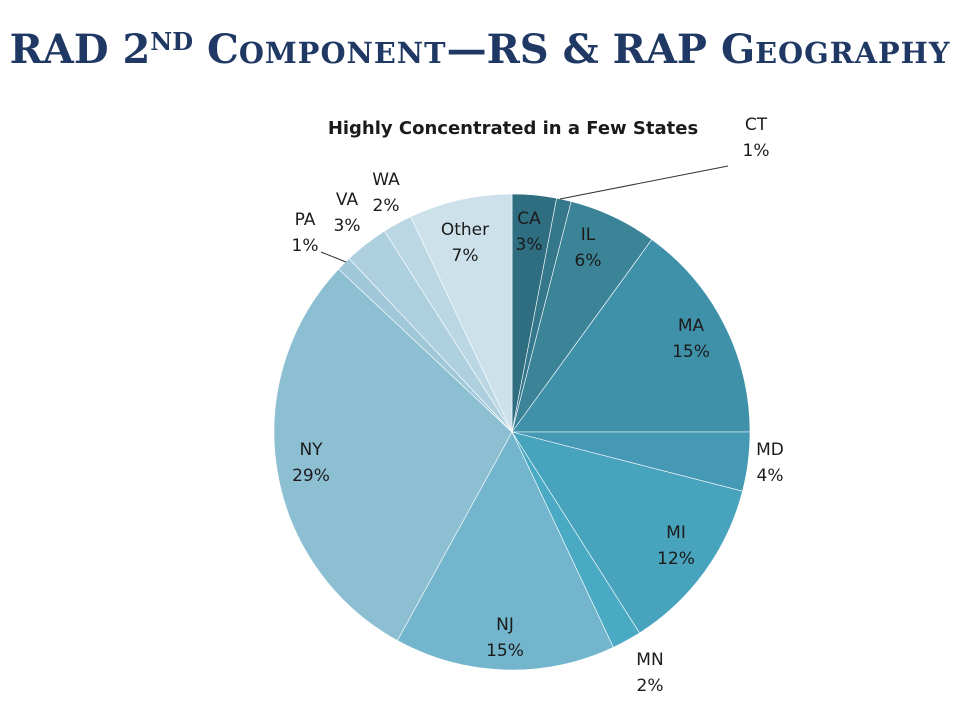 The width and height of the screenshot is (960, 720). I want to click on slide-title: RAD 2ND COMPONENT—RS & RAP GEOGRAPHY, so click(480, 50).